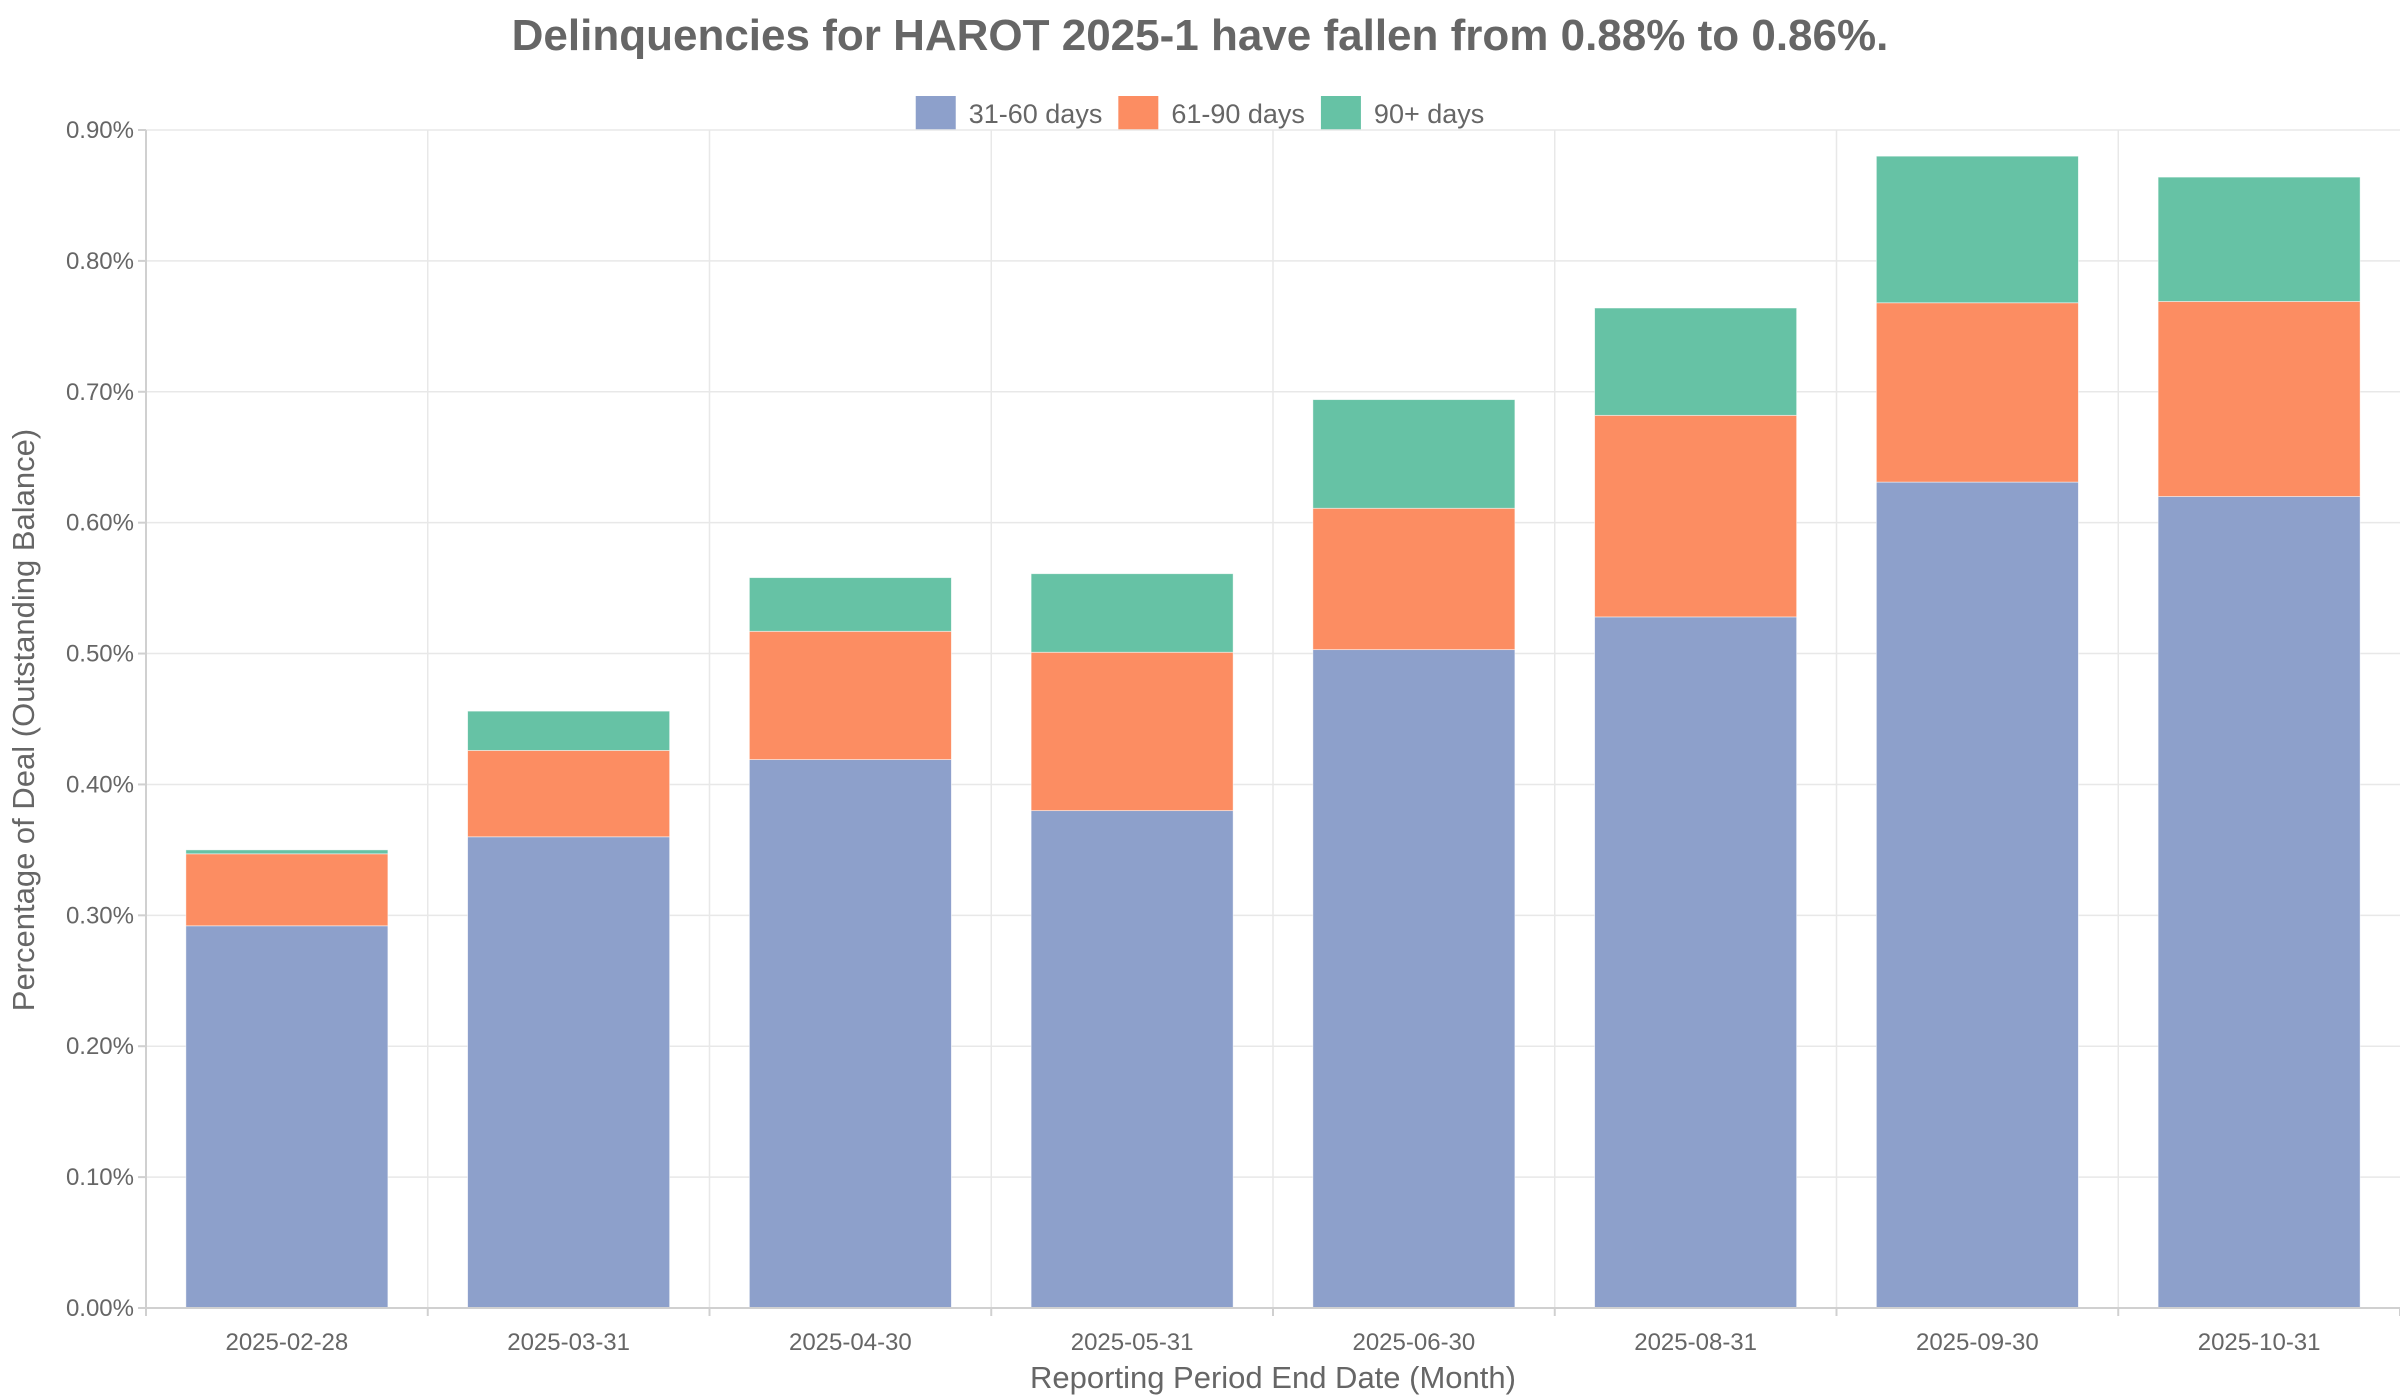 The width and height of the screenshot is (2400, 1400). I want to click on legend-label: 90+ days, so click(1429, 114).